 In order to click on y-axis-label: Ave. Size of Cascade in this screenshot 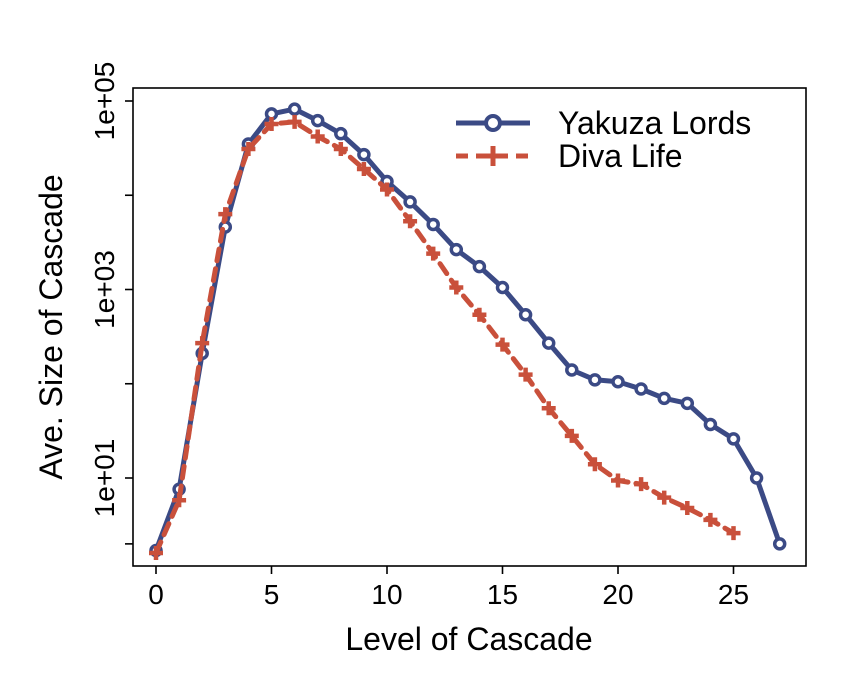, I will do `click(51, 326)`.